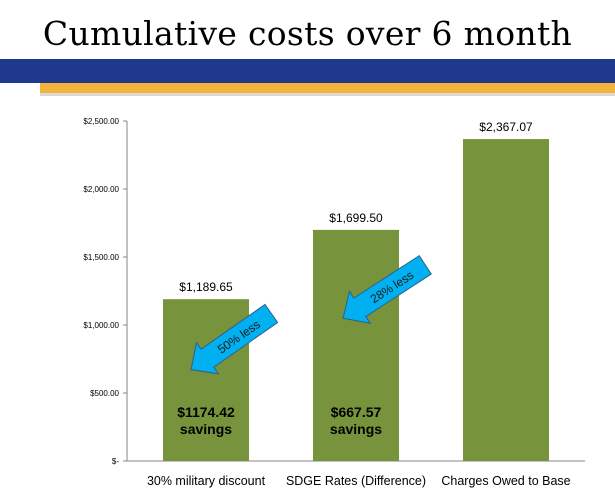 Image resolution: width=615 pixels, height=502 pixels. Describe the element at coordinates (115, 461) in the screenshot. I see `y-tick-label: $-` at that location.